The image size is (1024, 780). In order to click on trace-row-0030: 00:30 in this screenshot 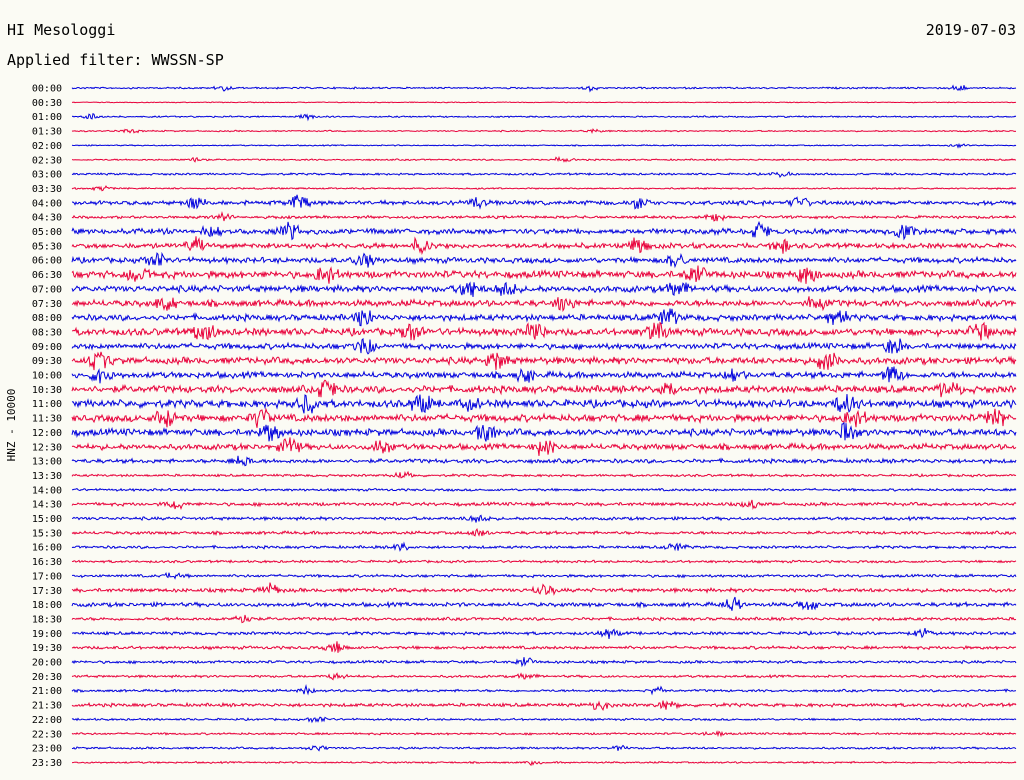, I will do `click(524, 103)`.